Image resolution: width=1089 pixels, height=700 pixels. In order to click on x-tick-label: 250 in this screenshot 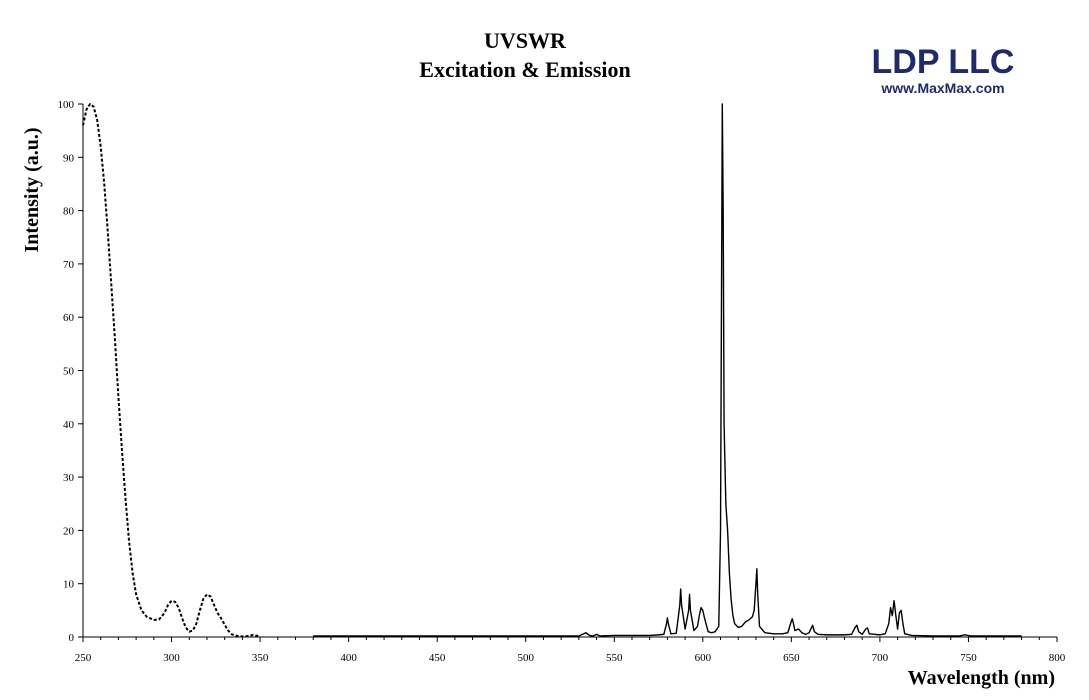, I will do `click(83, 658)`.